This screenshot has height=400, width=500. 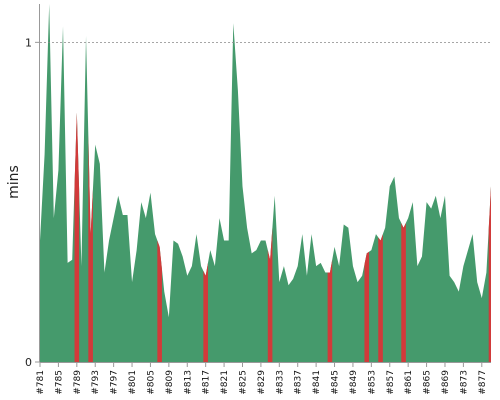 What do you see at coordinates (96, 382) in the screenshot?
I see `x-tick-label: #793` at bounding box center [96, 382].